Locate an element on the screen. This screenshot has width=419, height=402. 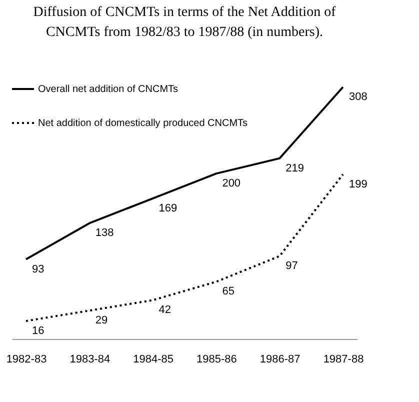
x-tick-label: 1985-86 is located at coordinates (216, 360).